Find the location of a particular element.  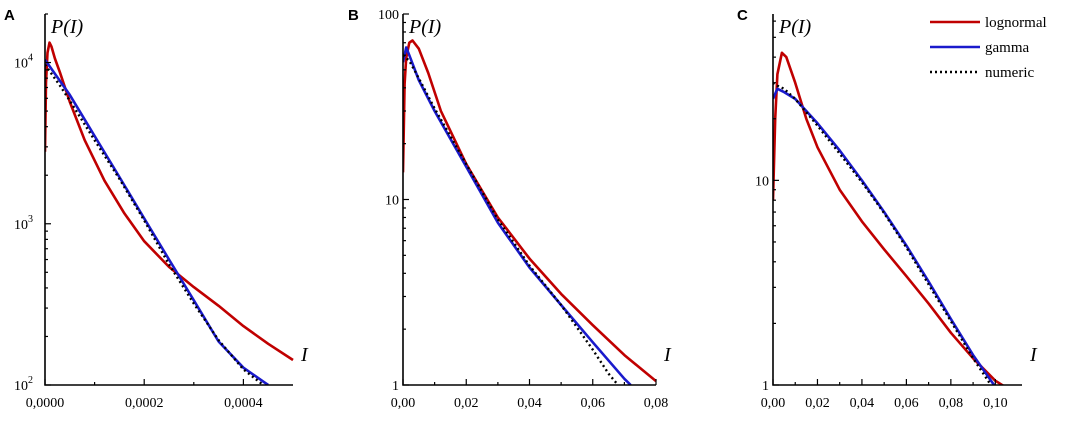

x-tick-label: 0,10 is located at coordinates (995, 403).